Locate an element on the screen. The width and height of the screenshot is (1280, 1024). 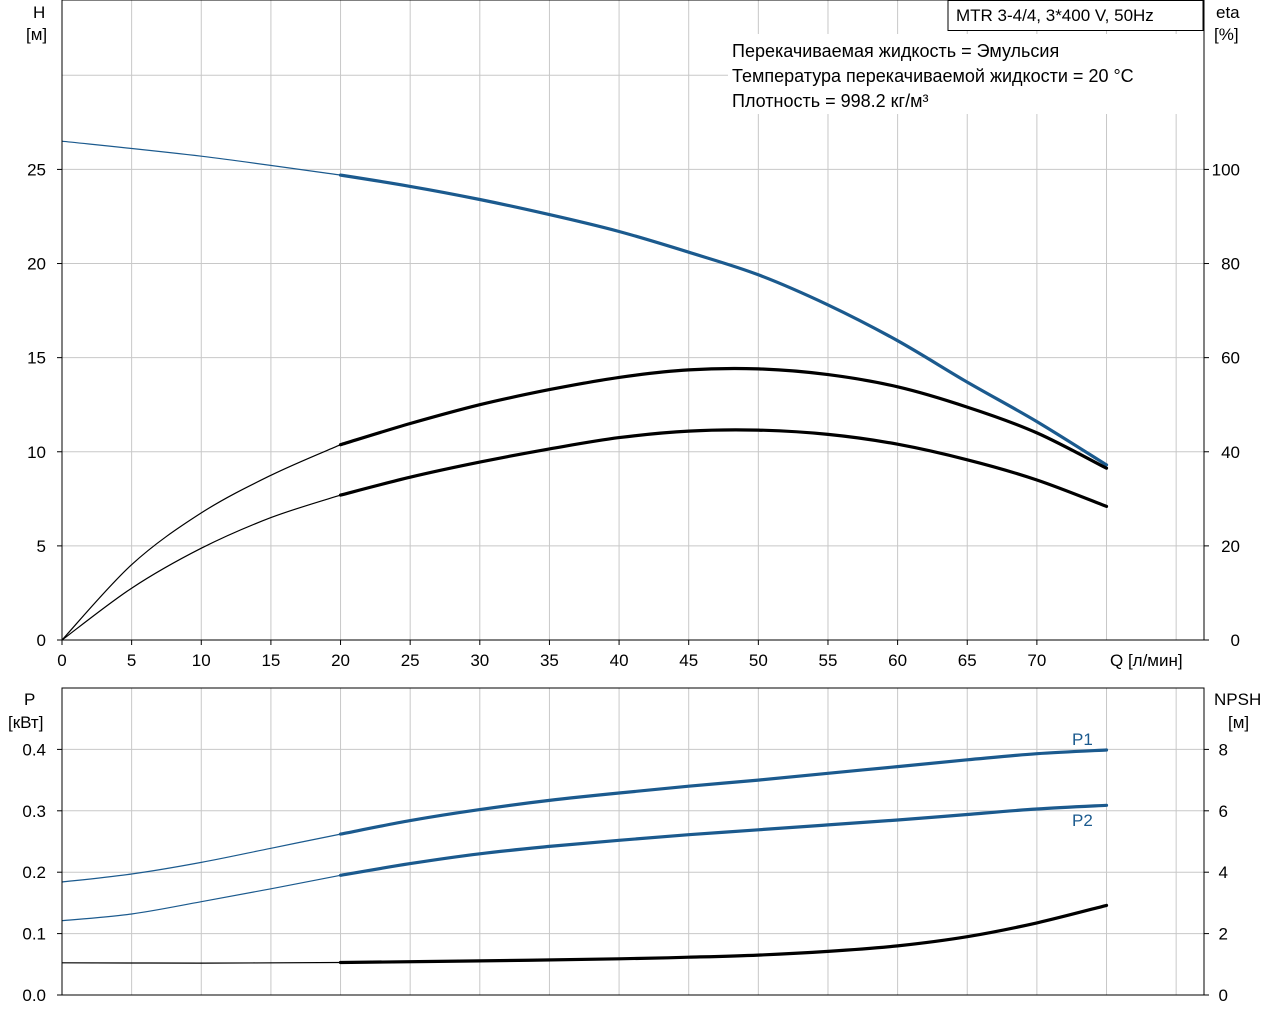
model-badge-box is located at coordinates (1075, 15).